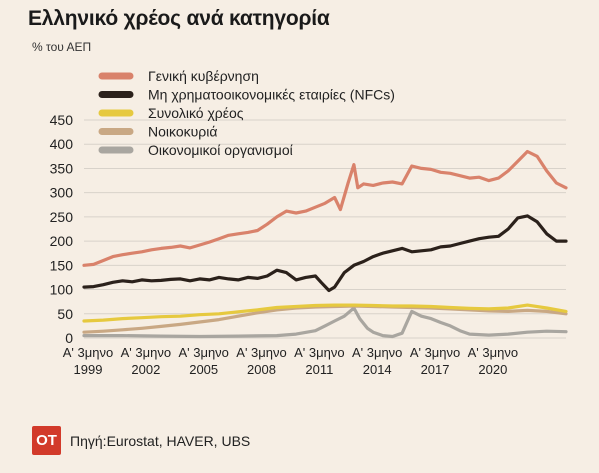 This screenshot has height=473, width=599. Describe the element at coordinates (62, 229) in the screenshot. I see `y-axis-labels: 0 50 100 150 200 250 300 350 400 450` at that location.